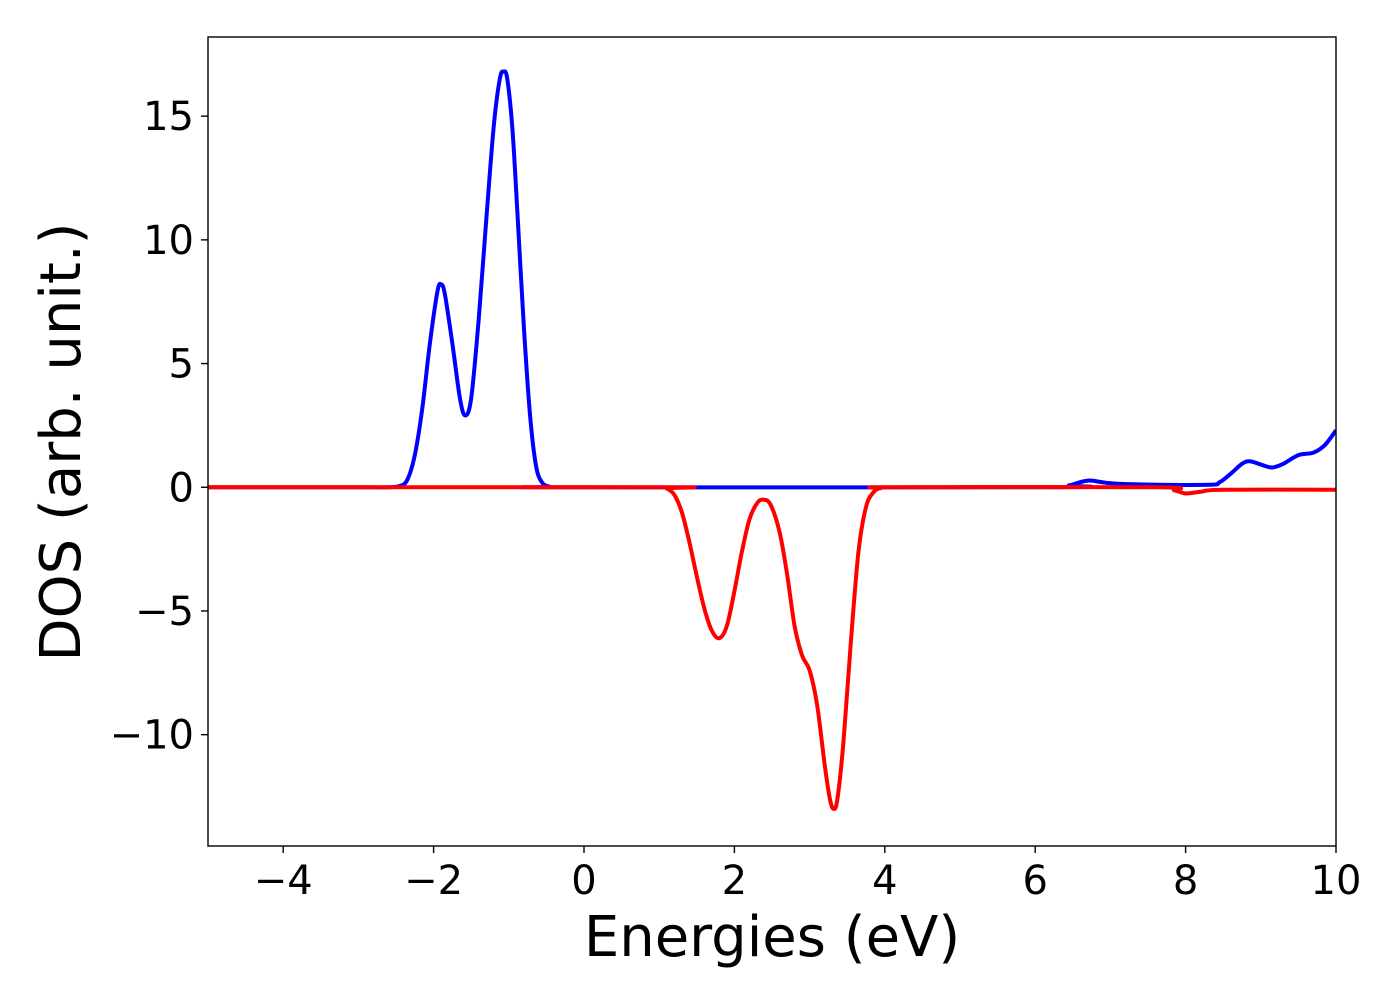 This screenshot has width=1400, height=1000. What do you see at coordinates (181, 365) in the screenshot?
I see `y-tick-label: 5` at bounding box center [181, 365].